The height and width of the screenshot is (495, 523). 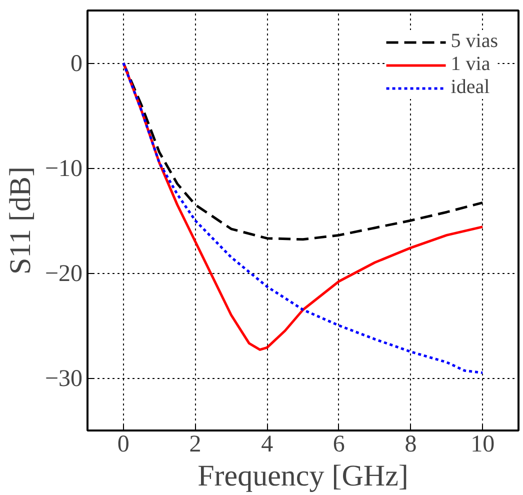 What do you see at coordinates (195, 445) in the screenshot?
I see `x-tick-label: 2` at bounding box center [195, 445].